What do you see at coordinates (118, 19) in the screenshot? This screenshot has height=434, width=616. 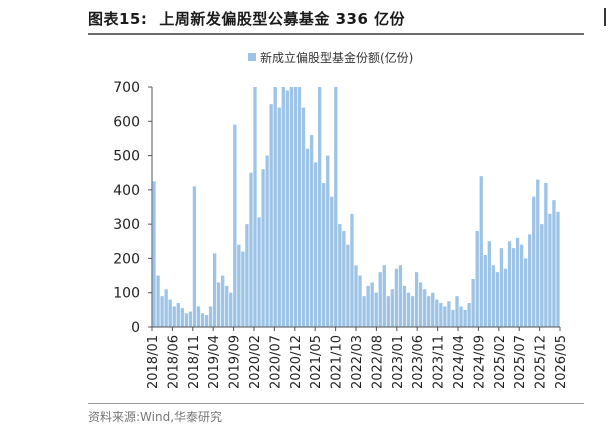 I see `figure-number: 图表15:` at bounding box center [118, 19].